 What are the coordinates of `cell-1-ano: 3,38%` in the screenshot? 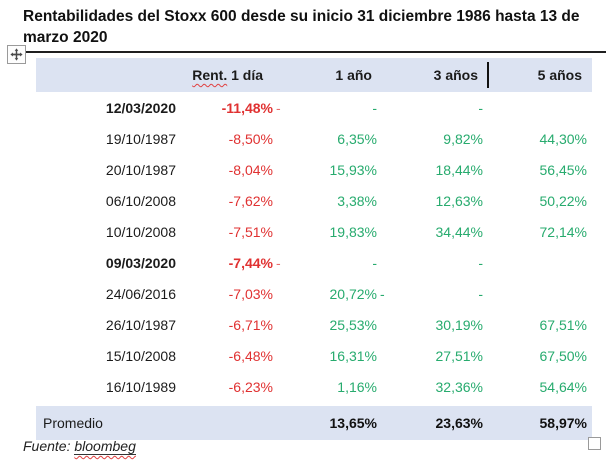 It's located at (357, 200).